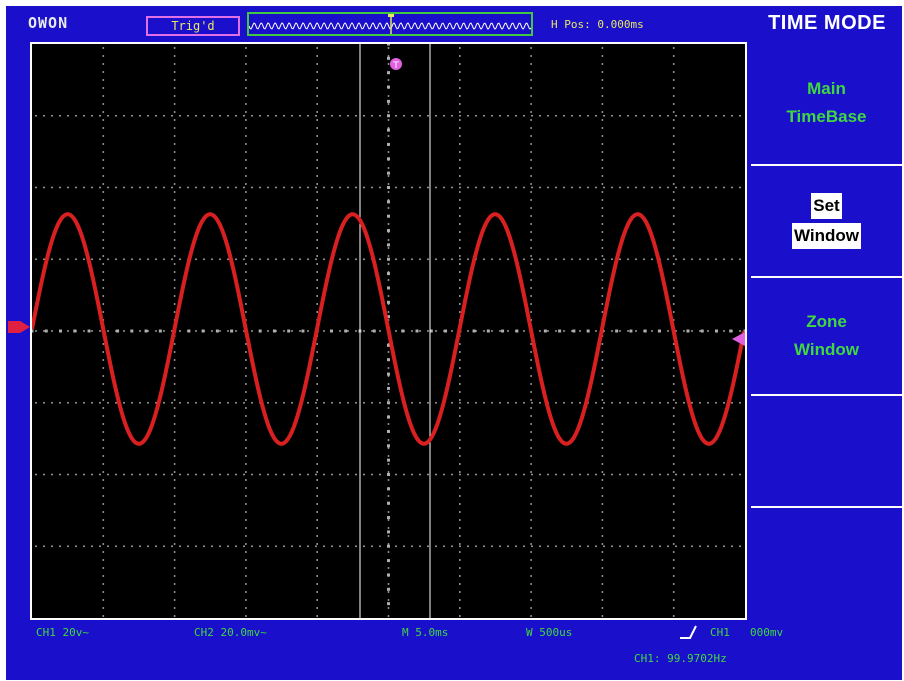 The height and width of the screenshot is (681, 904). I want to click on ground-level-marker-icon, so click(19, 327).